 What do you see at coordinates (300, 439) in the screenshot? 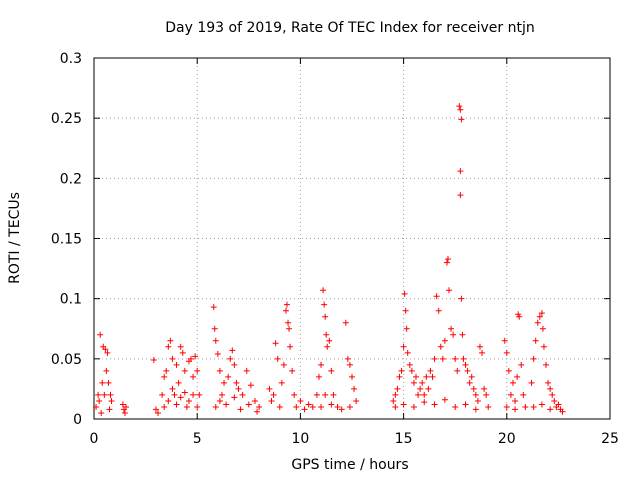
I see `x-tick-label: 10` at bounding box center [300, 439].